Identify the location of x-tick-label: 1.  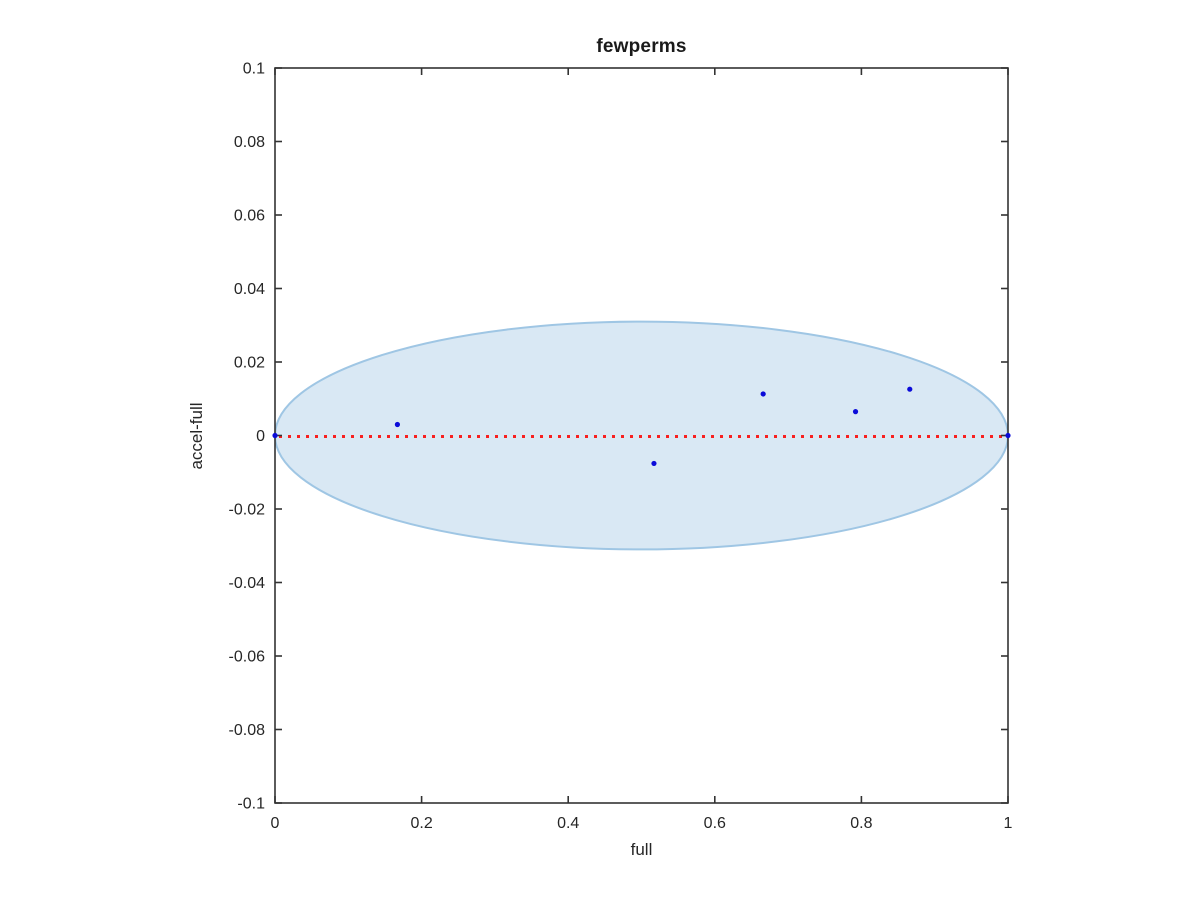
(1008, 823).